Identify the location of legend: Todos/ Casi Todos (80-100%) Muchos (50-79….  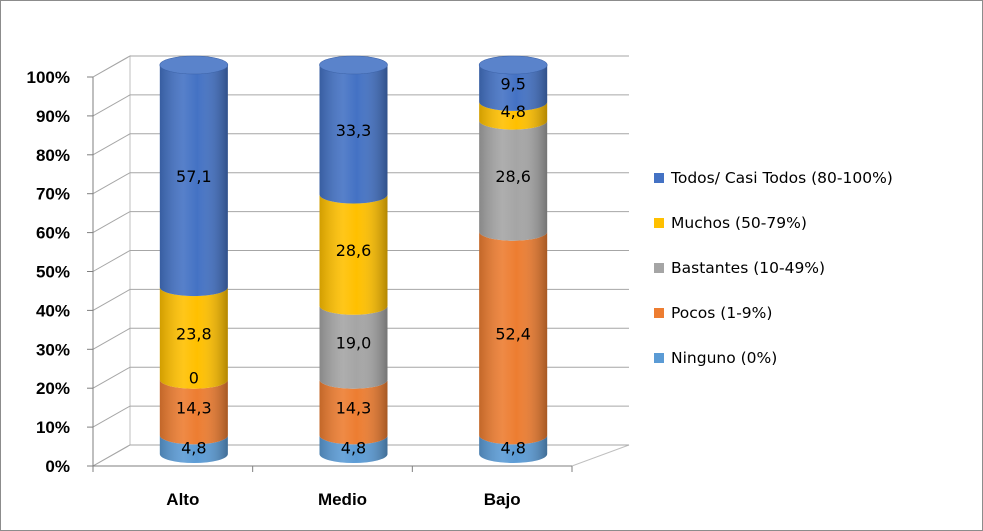
(773, 268).